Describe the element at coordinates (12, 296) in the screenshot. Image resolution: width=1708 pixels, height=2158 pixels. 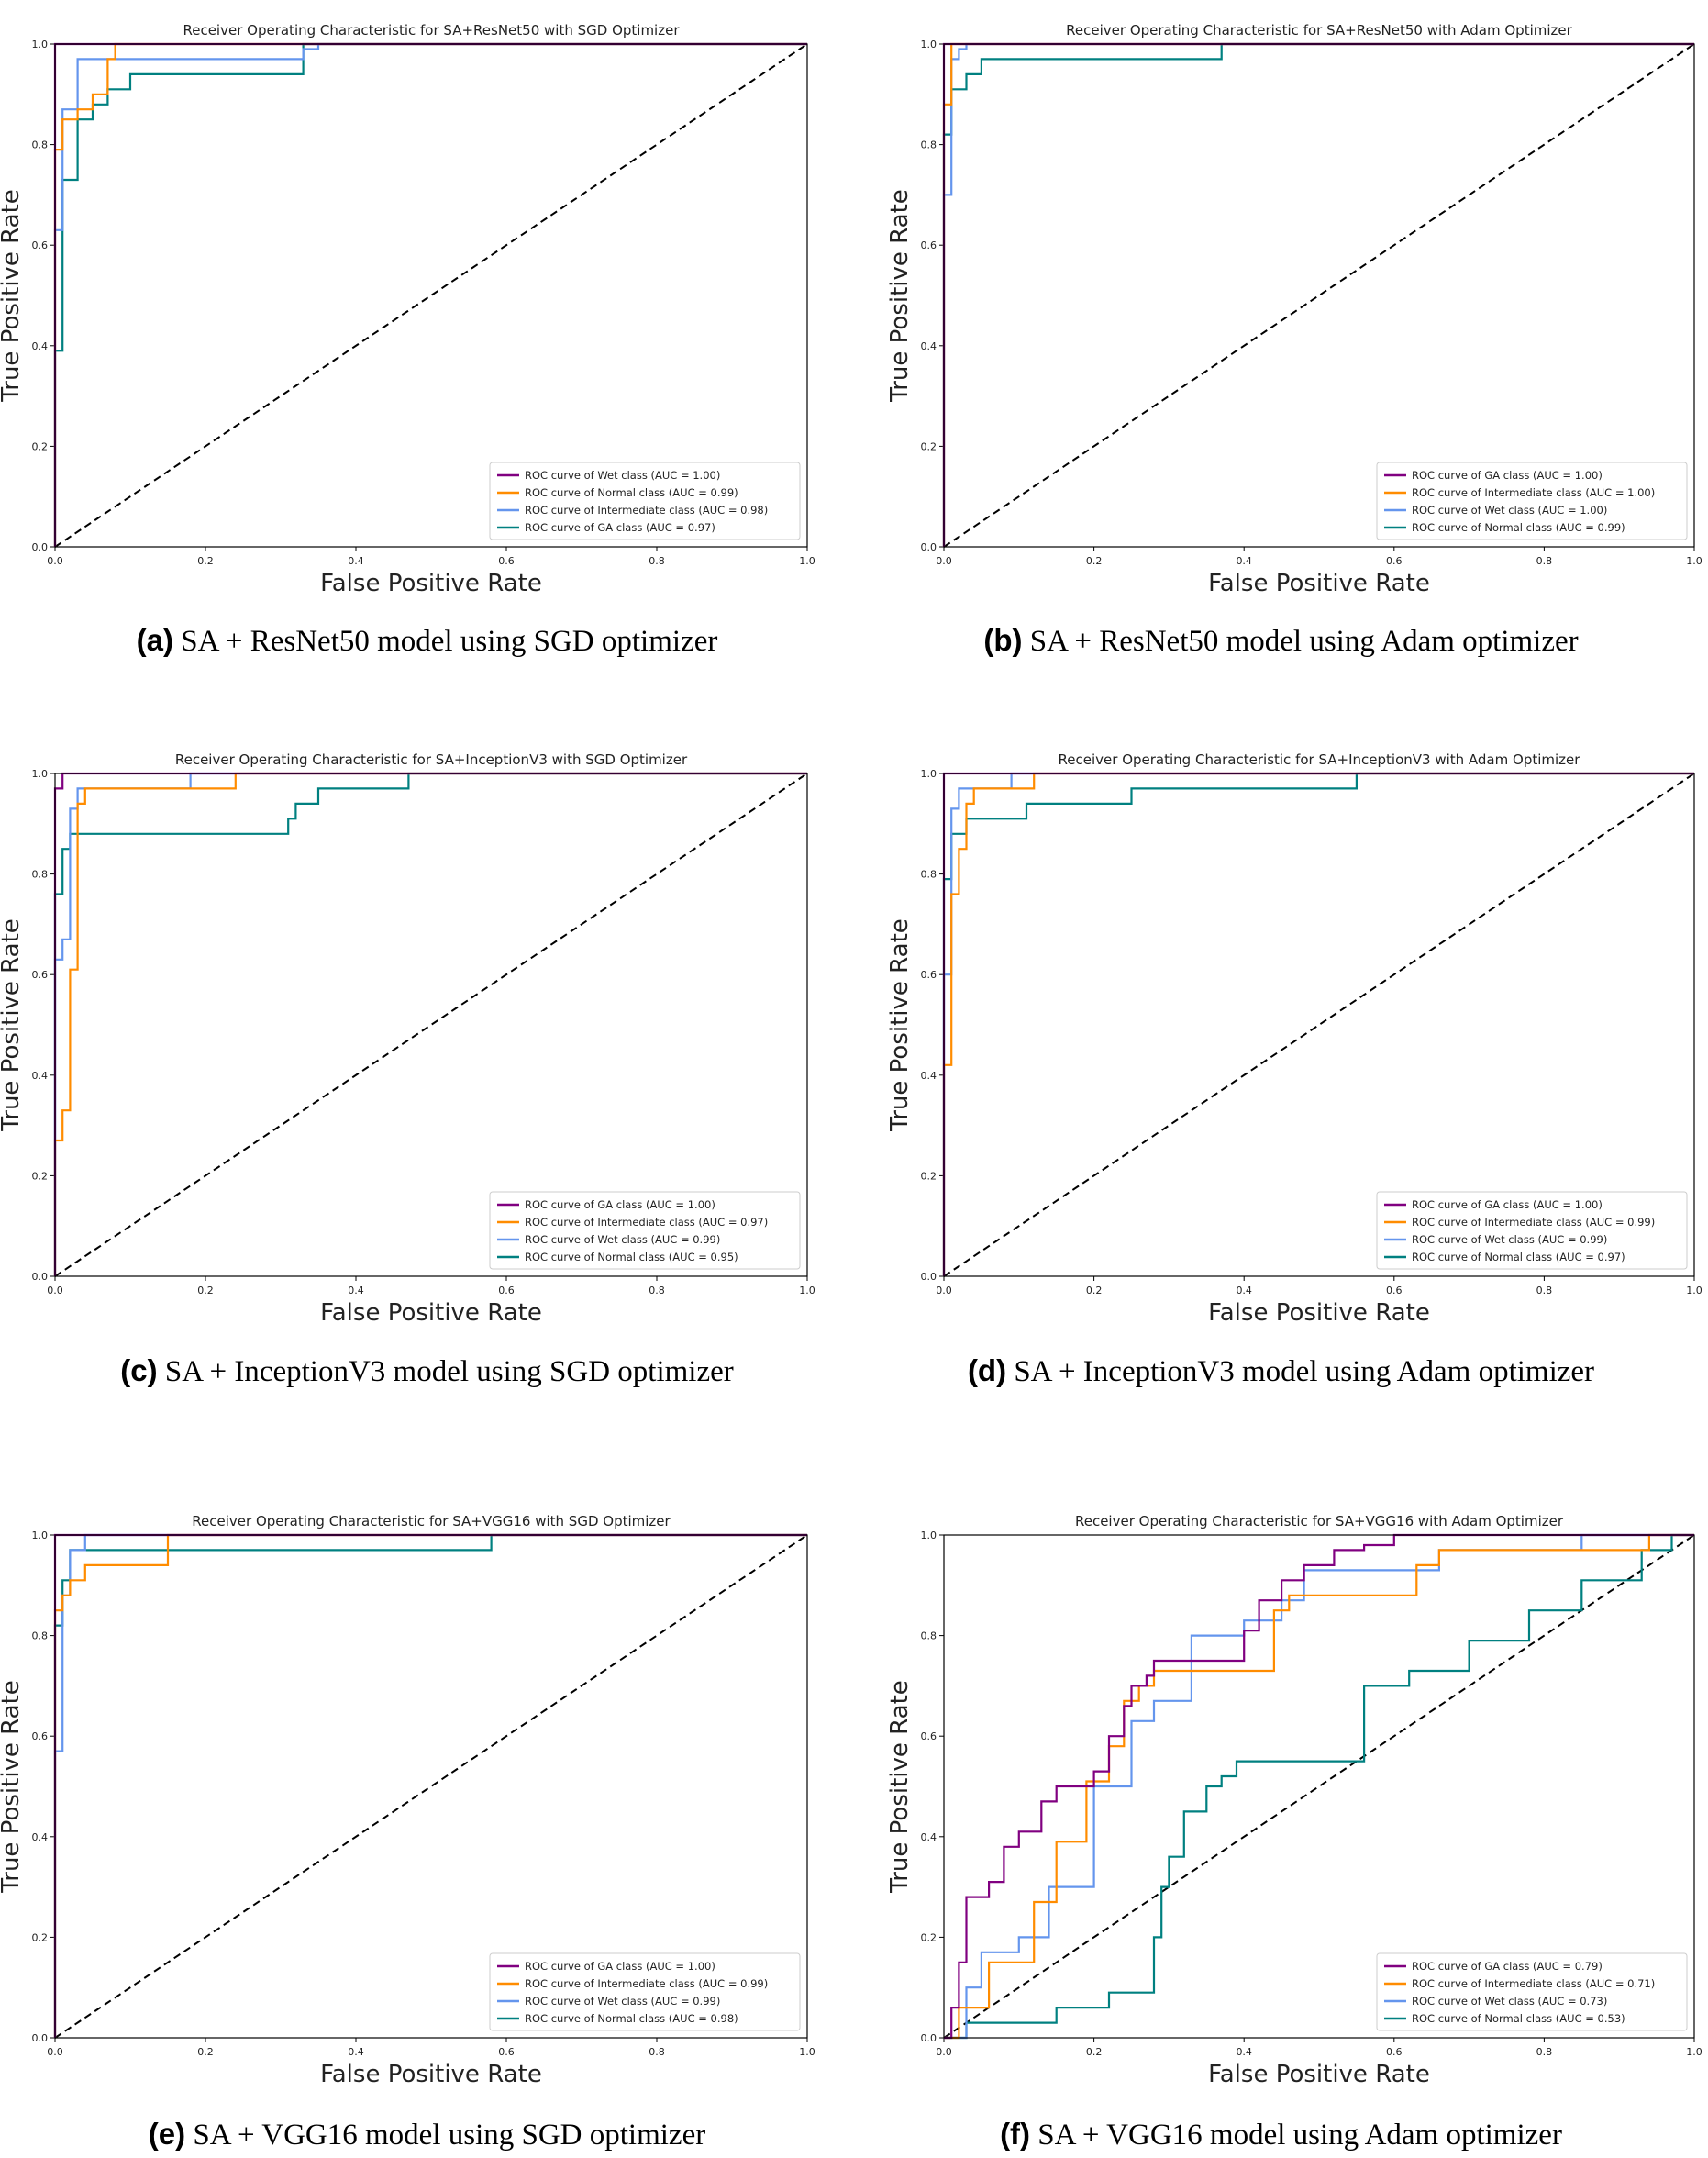
I see `chart-a-ylabel: True Positive Rate` at that location.